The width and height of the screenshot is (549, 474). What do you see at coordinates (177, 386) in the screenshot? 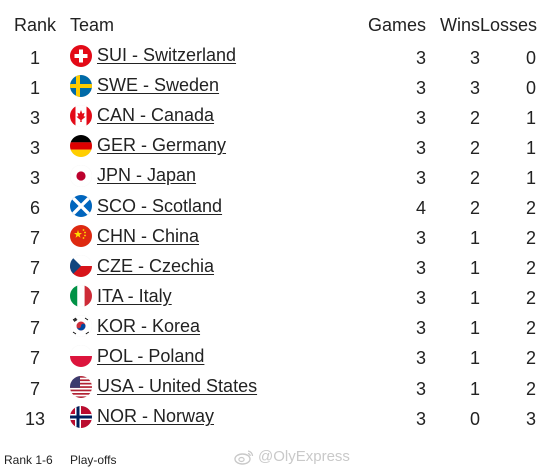
I see `team-link: USA - United States` at bounding box center [177, 386].